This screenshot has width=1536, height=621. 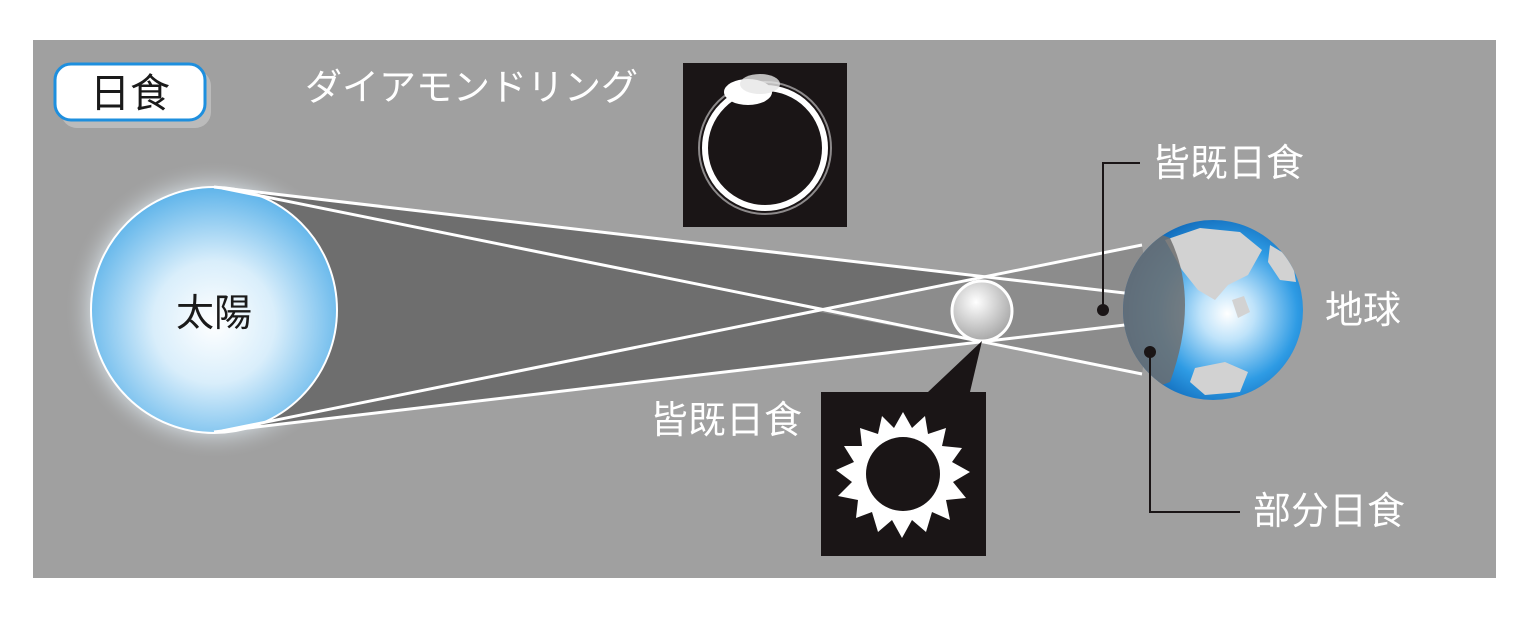 I want to click on title-badge, so click(x=132, y=95).